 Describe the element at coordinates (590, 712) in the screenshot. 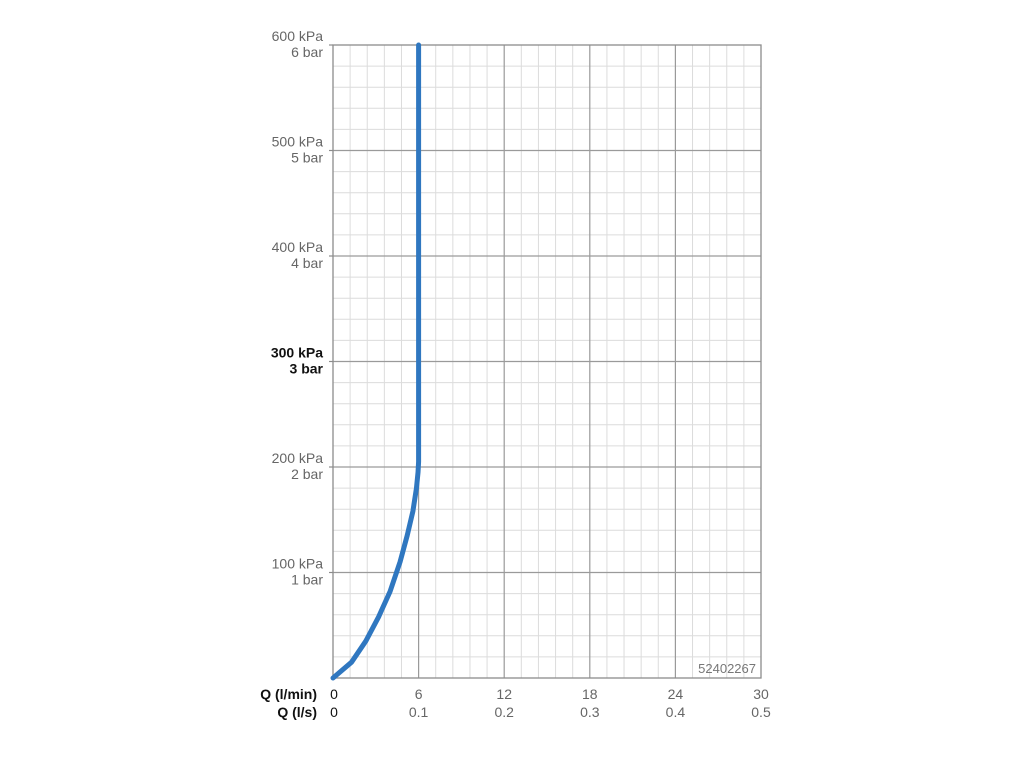

I see `x-tick-label: 0.3` at that location.